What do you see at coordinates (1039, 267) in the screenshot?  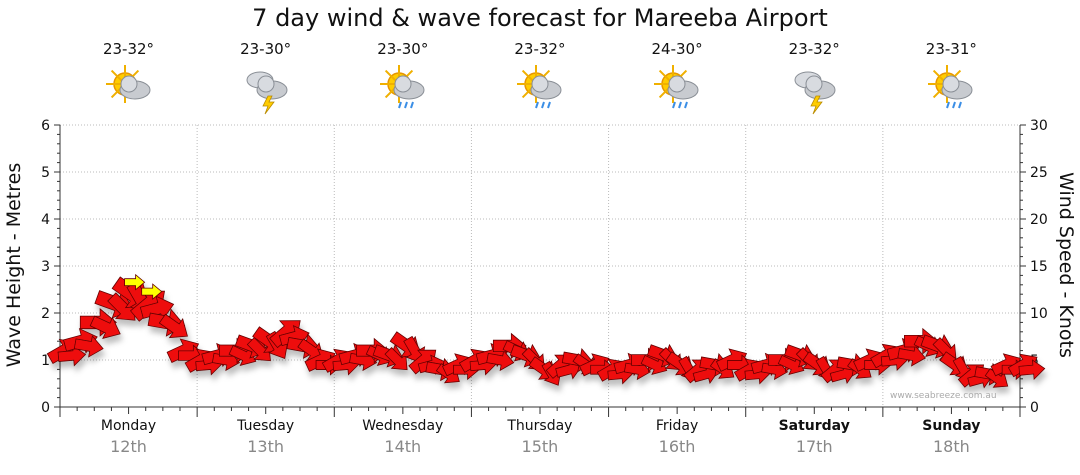 I see `y-right-tick-label: 15` at bounding box center [1039, 267].